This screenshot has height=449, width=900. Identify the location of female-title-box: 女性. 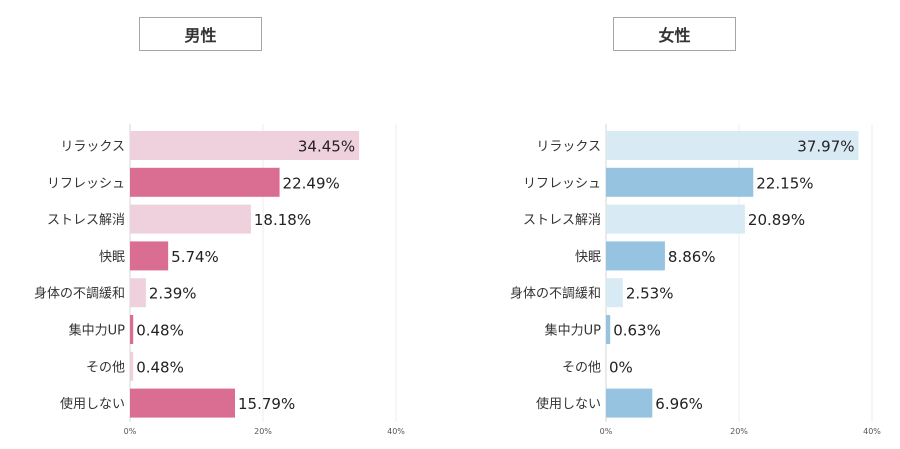
(674, 34).